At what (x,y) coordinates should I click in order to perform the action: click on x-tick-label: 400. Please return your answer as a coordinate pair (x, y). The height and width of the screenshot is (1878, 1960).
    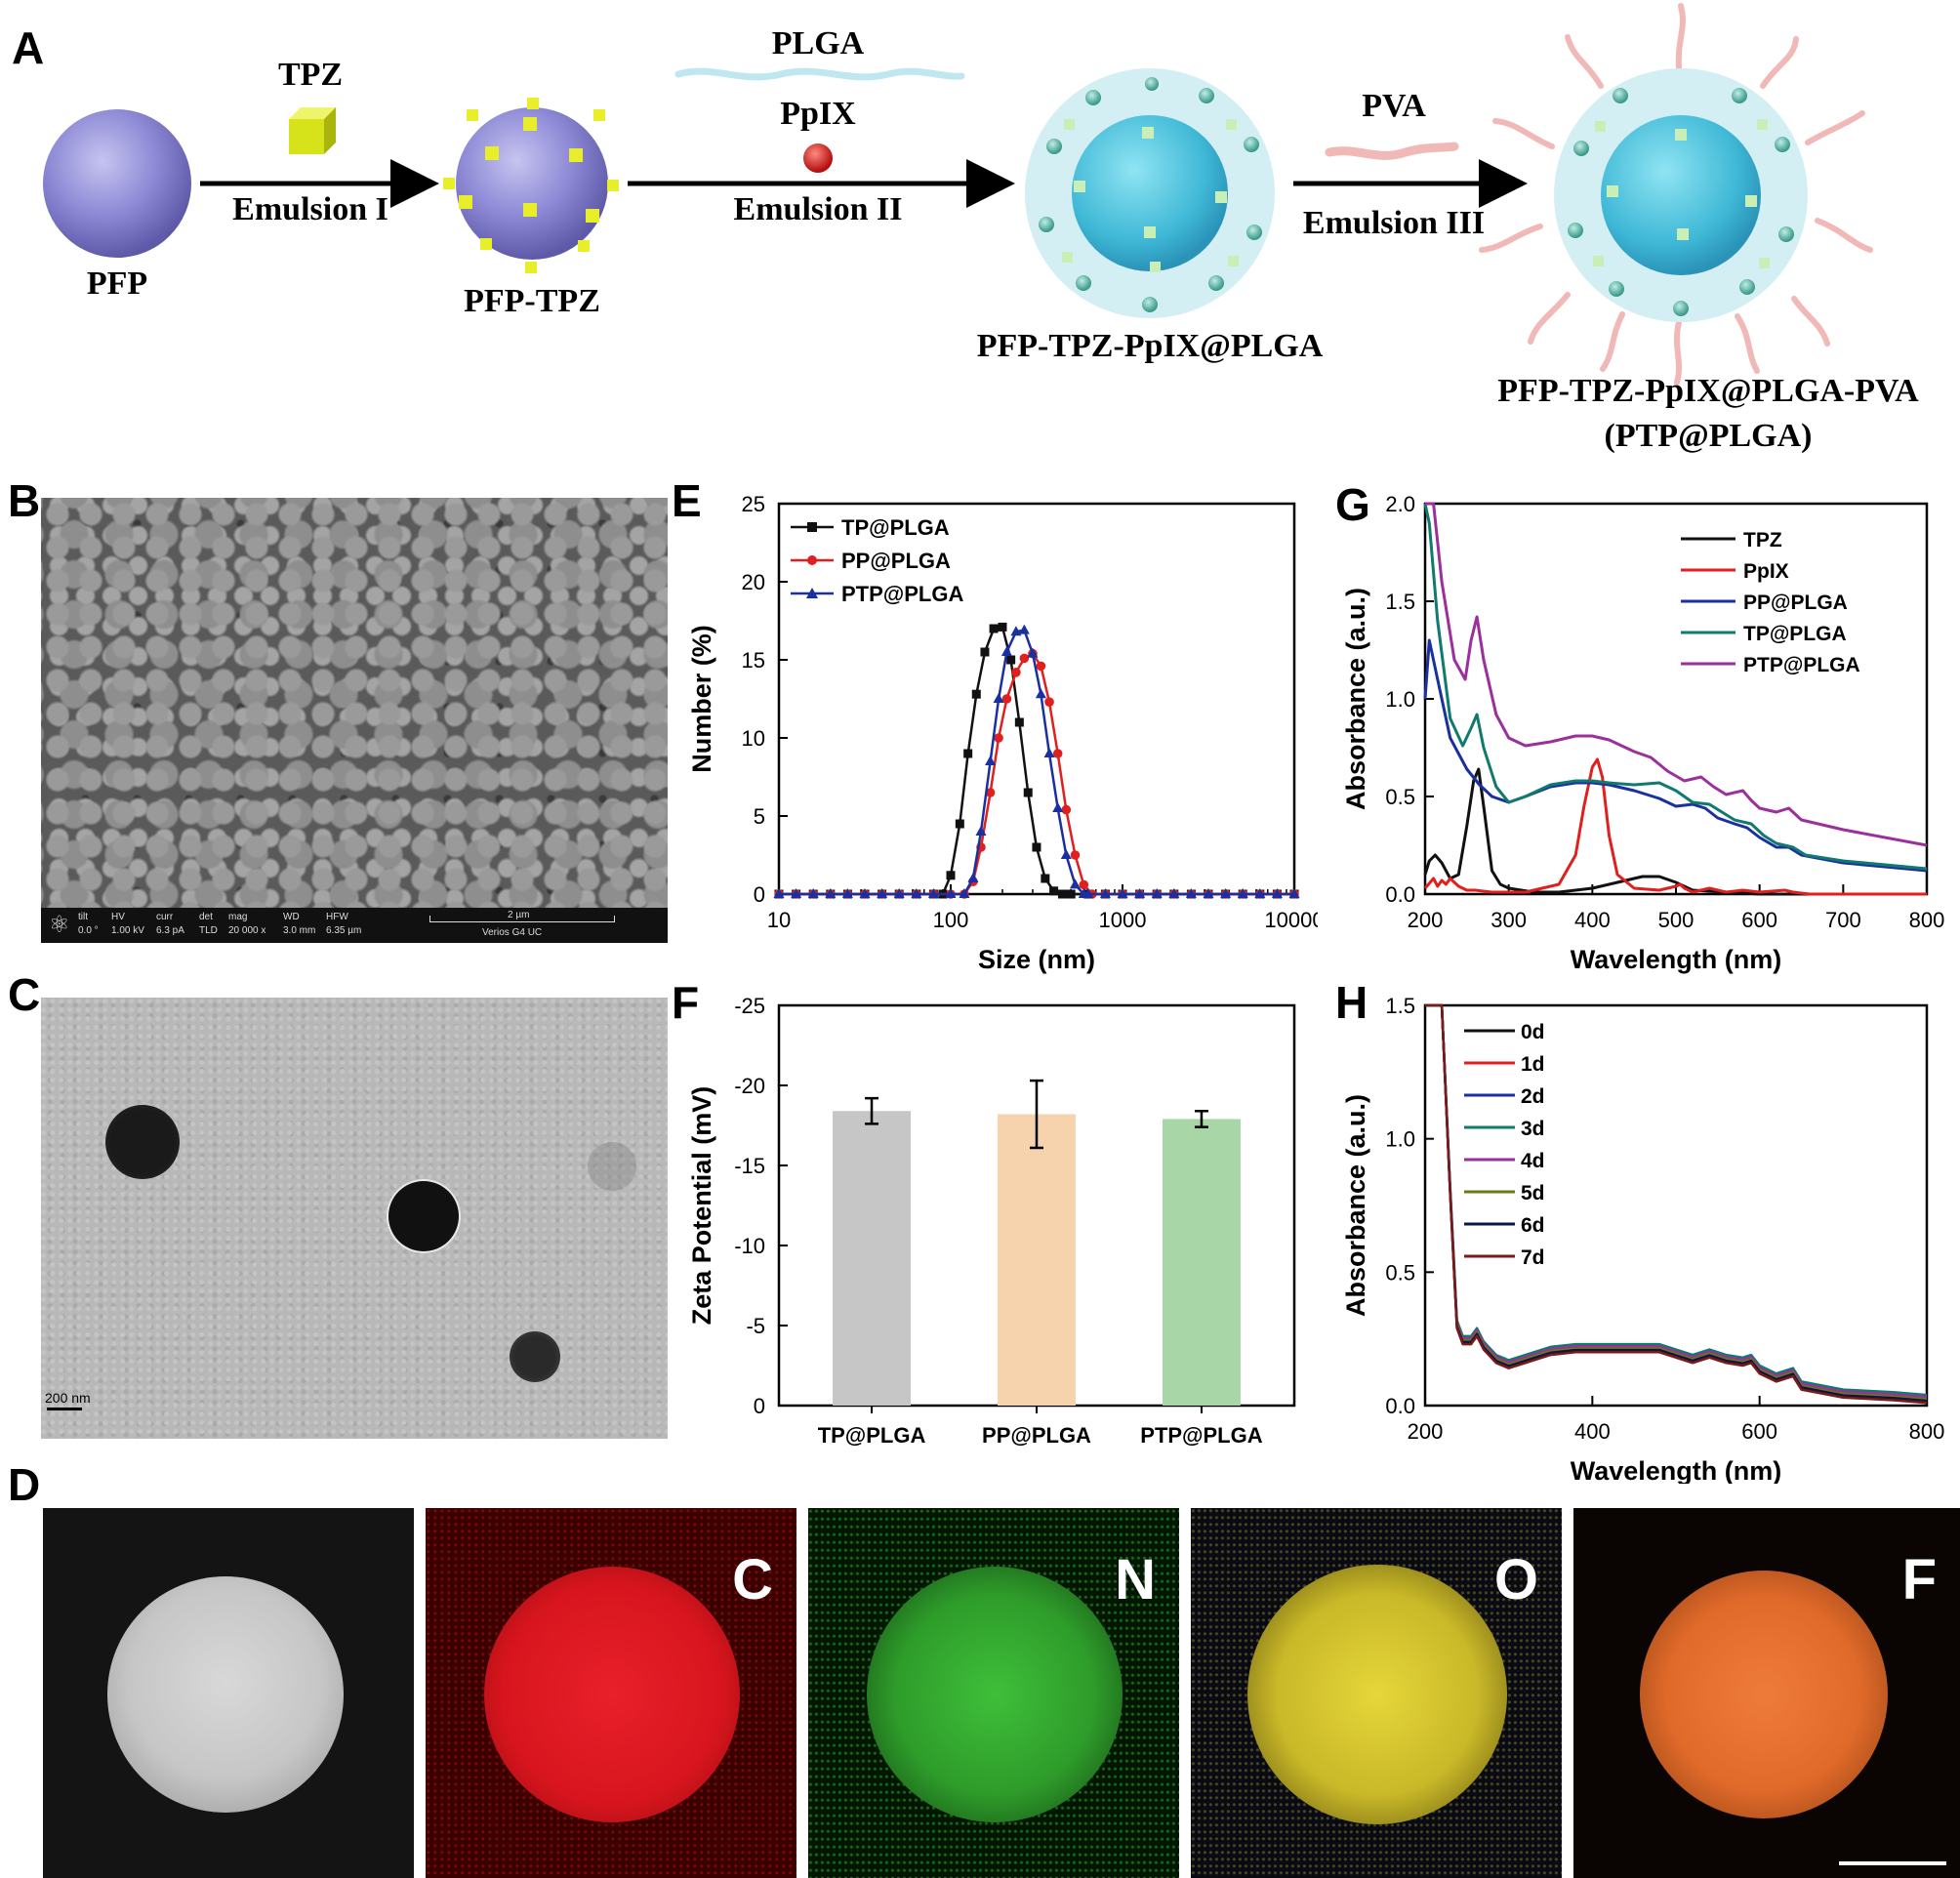
    Looking at the image, I should click on (1593, 920).